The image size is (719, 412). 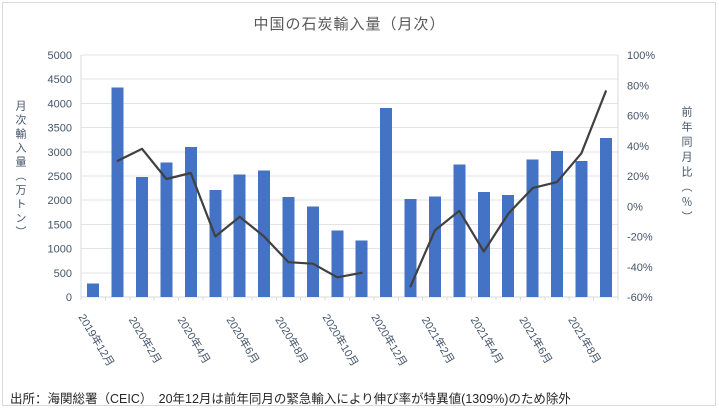 What do you see at coordinates (487, 340) in the screenshot?
I see `x-axis-tick-label: 2021年4月` at bounding box center [487, 340].